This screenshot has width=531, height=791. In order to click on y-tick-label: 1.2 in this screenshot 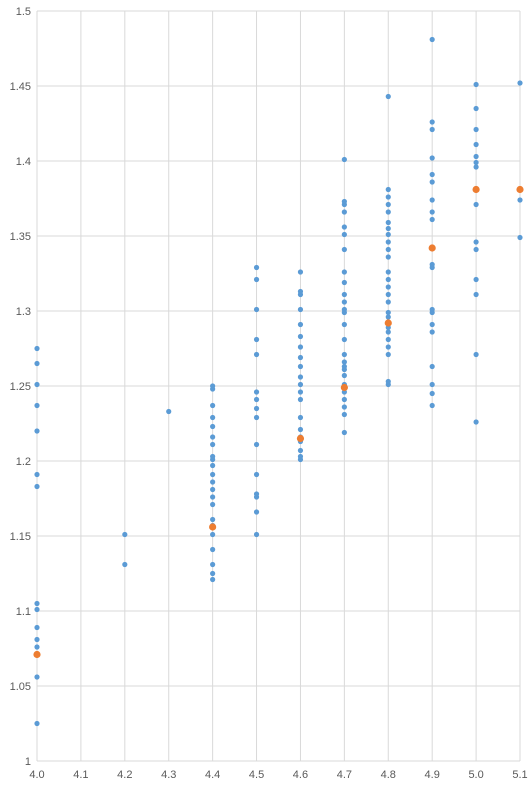, I will do `click(23, 462)`.